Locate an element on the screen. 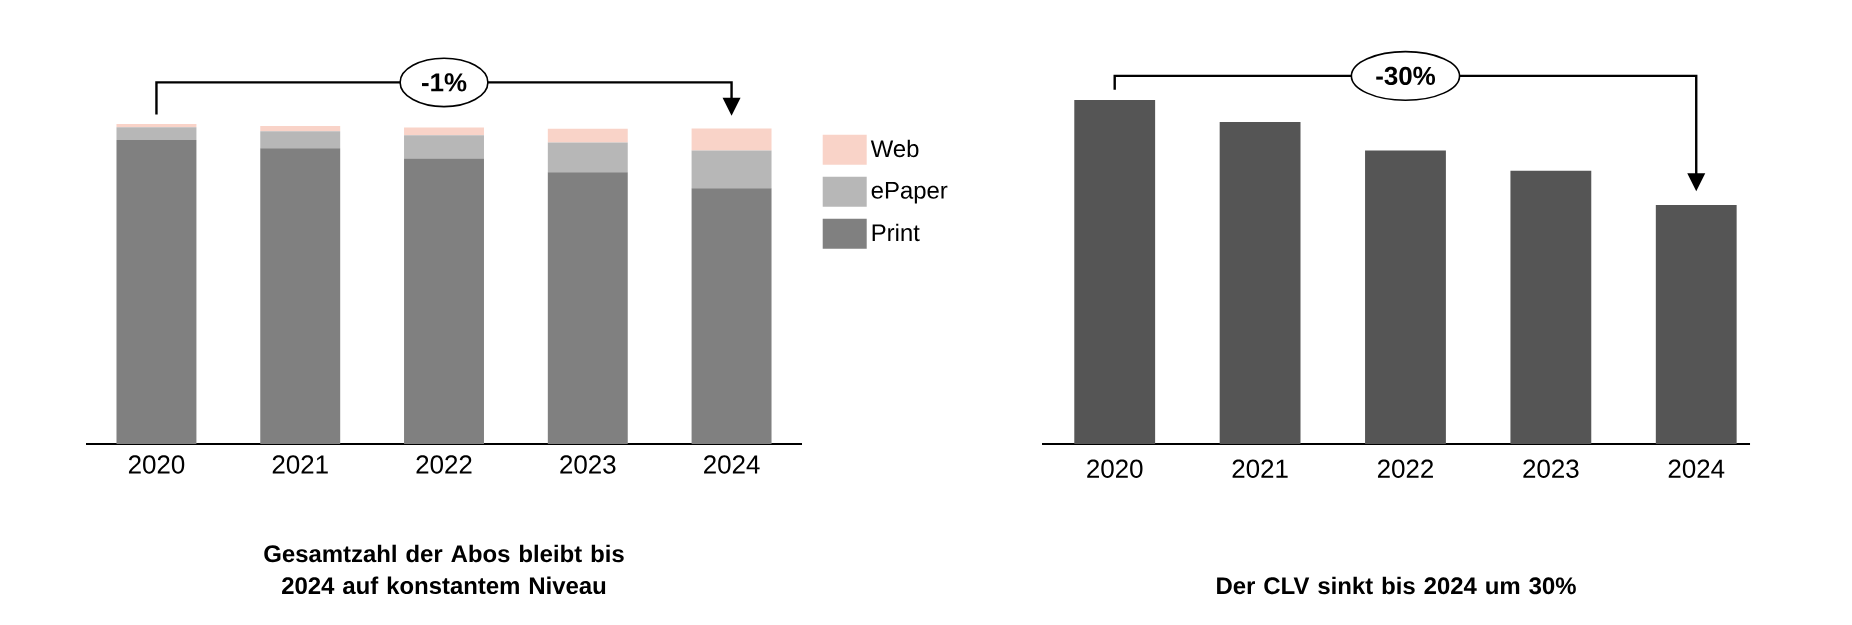 The width and height of the screenshot is (1852, 625). text: Der CLV sinkt bis 2024 um 30% is located at coordinates (1396, 585).